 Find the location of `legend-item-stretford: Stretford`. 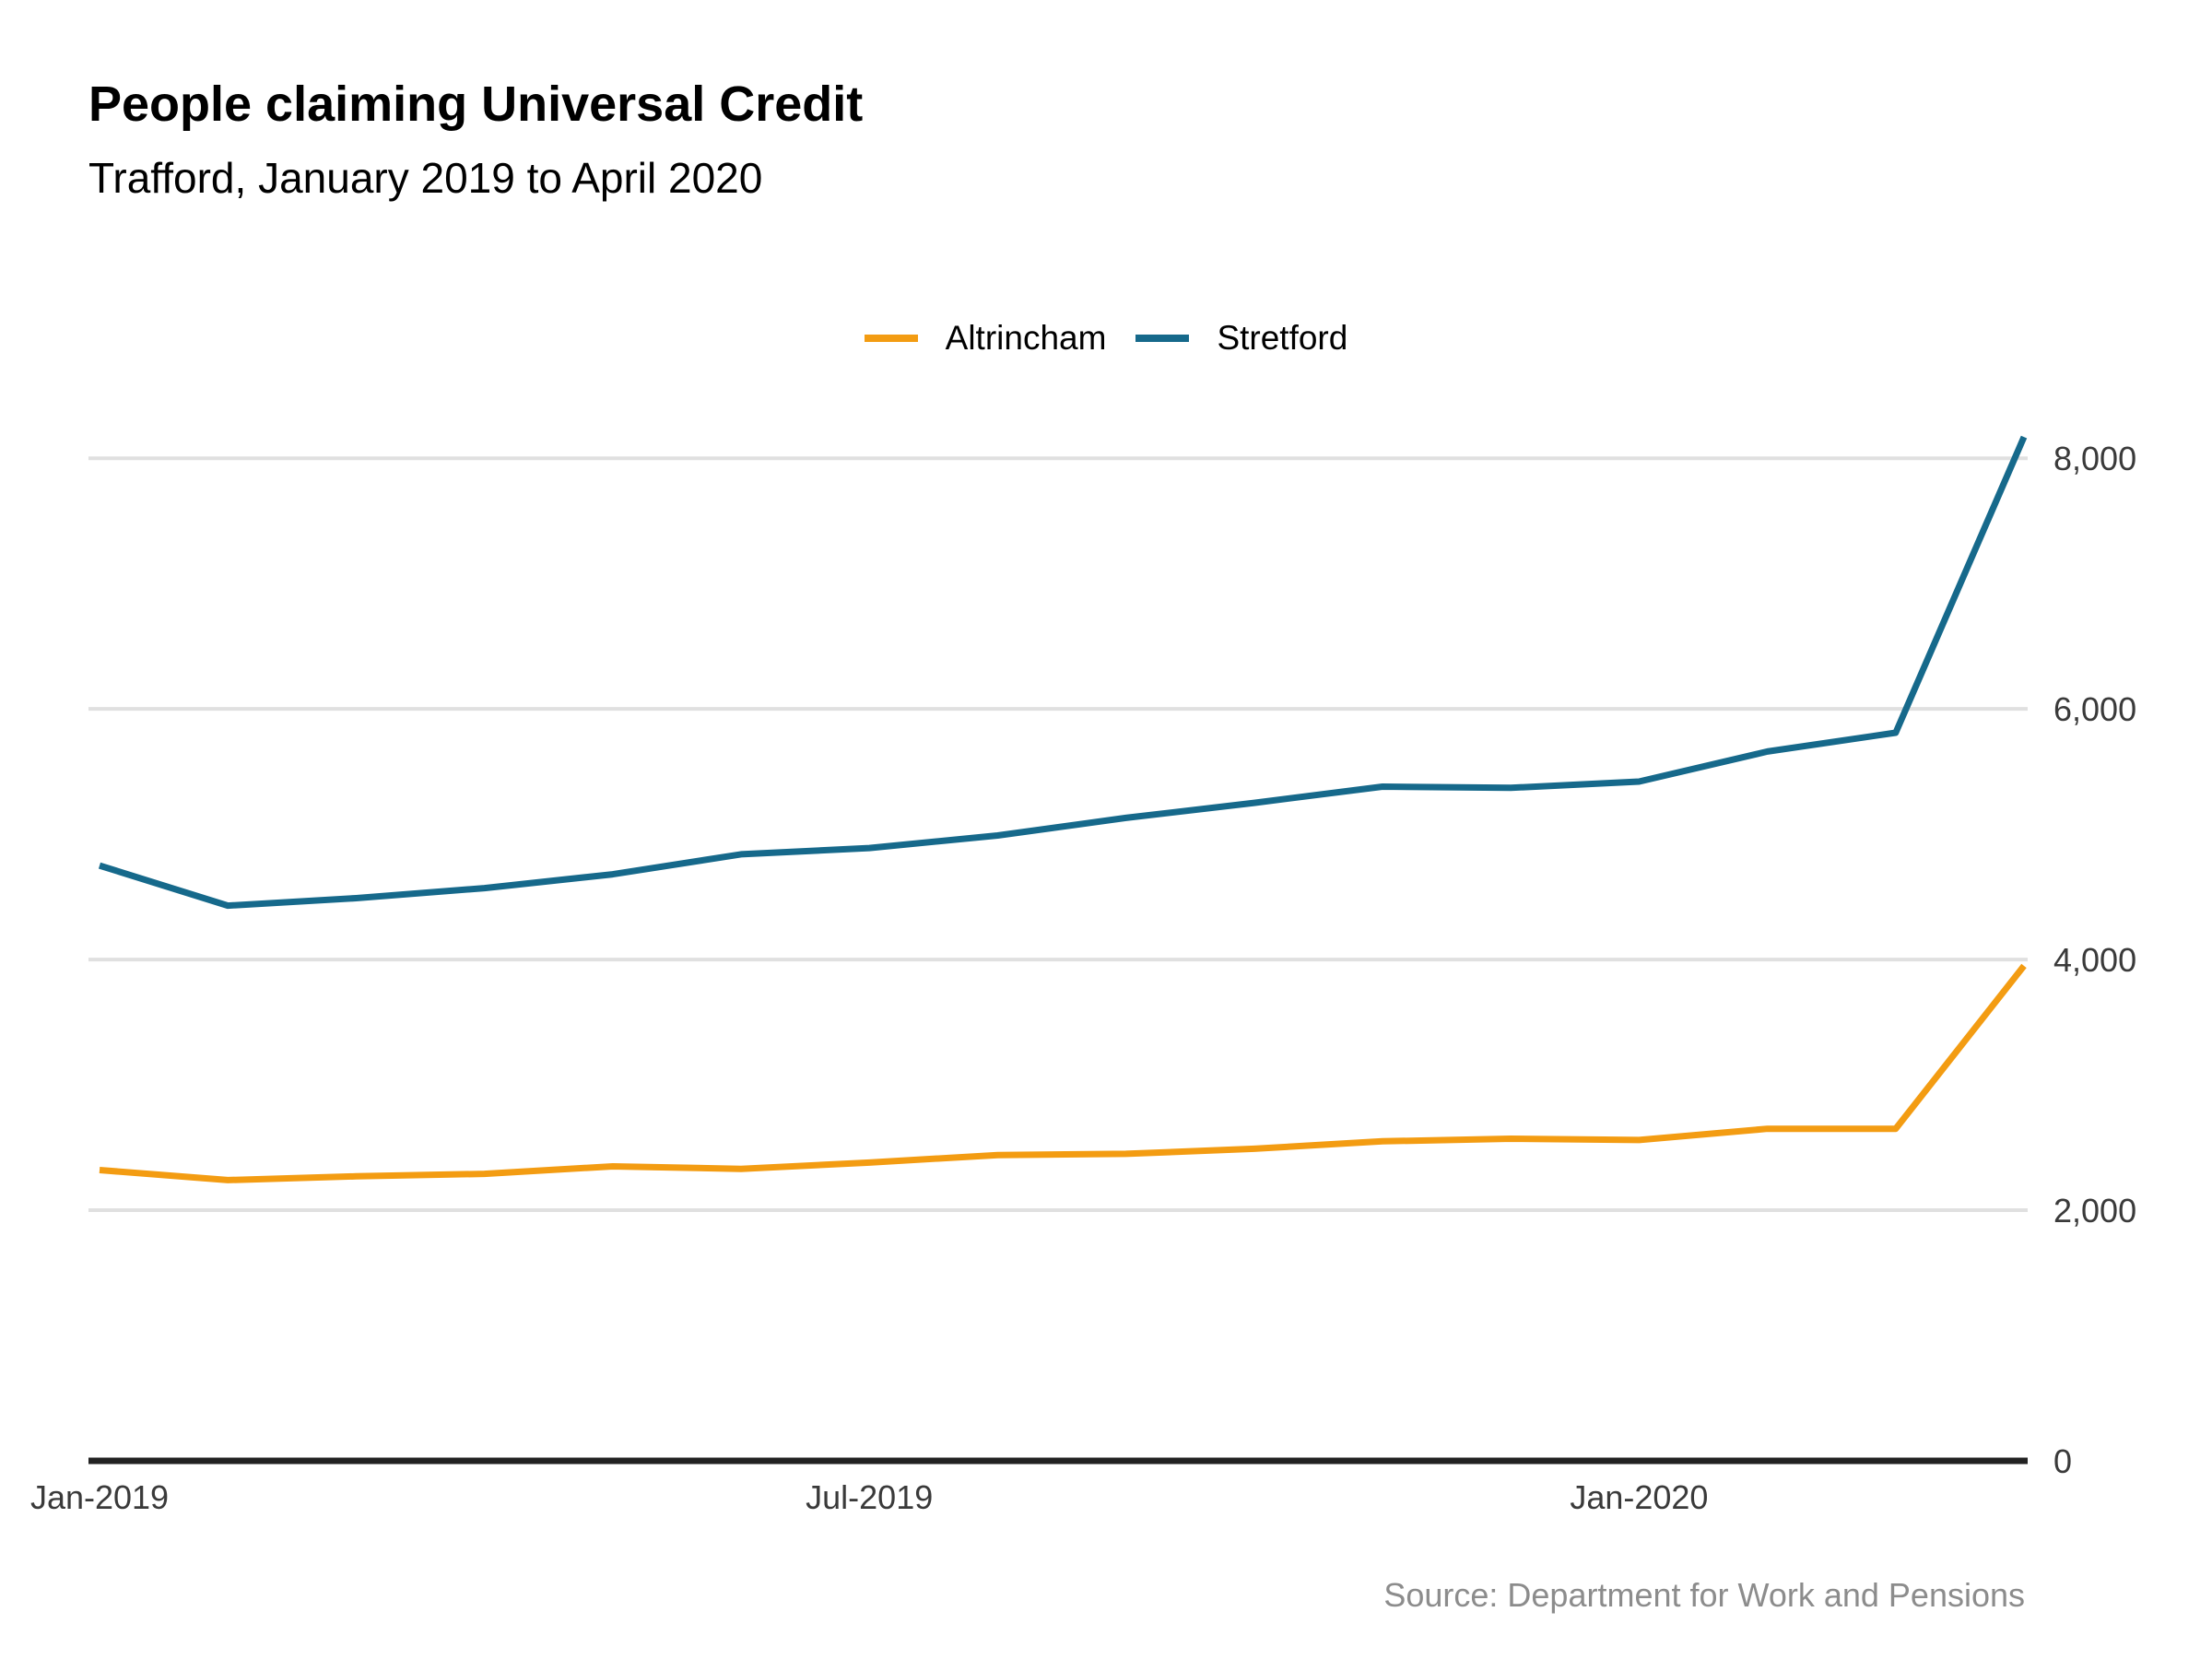

legend-item-stretford: Stretford is located at coordinates (1241, 338).